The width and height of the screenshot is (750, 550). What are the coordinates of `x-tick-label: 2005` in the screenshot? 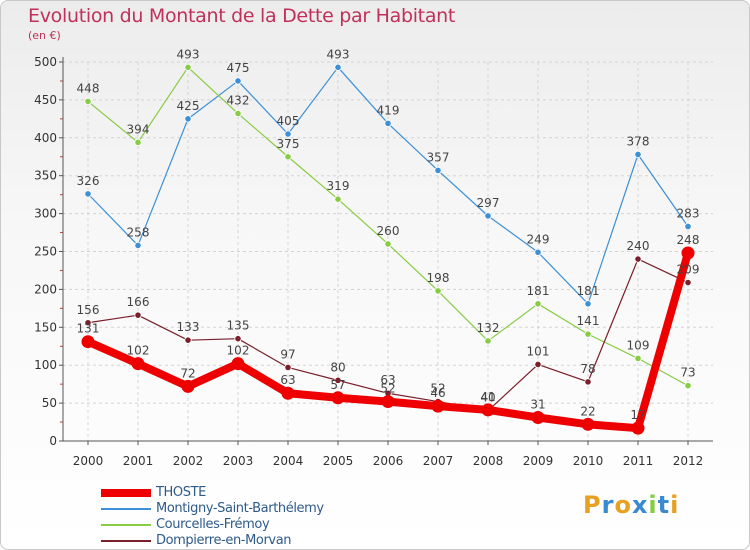 It's located at (338, 461).